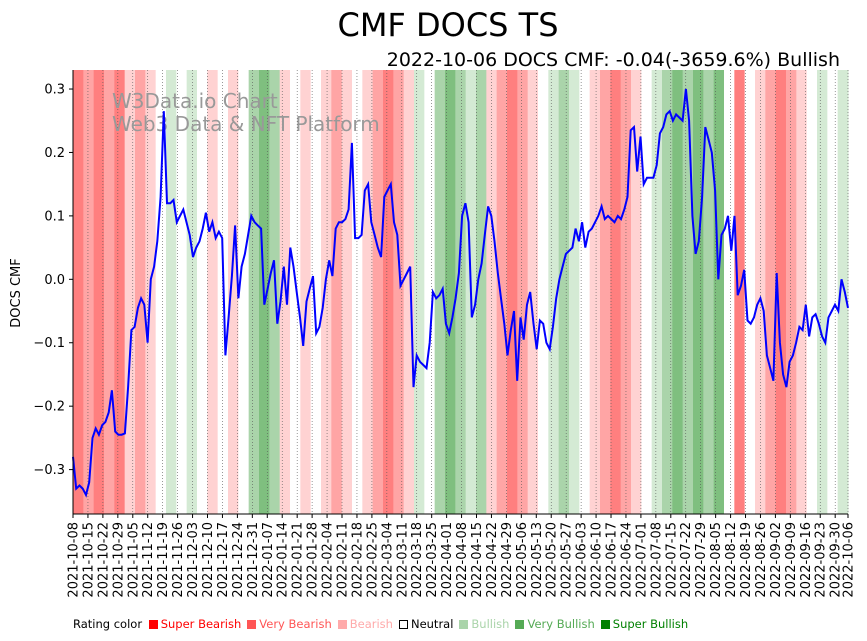 This screenshot has width=867, height=641. What do you see at coordinates (253, 560) in the screenshot?
I see `x-tick-label: 2021-12-31` at bounding box center [253, 560].